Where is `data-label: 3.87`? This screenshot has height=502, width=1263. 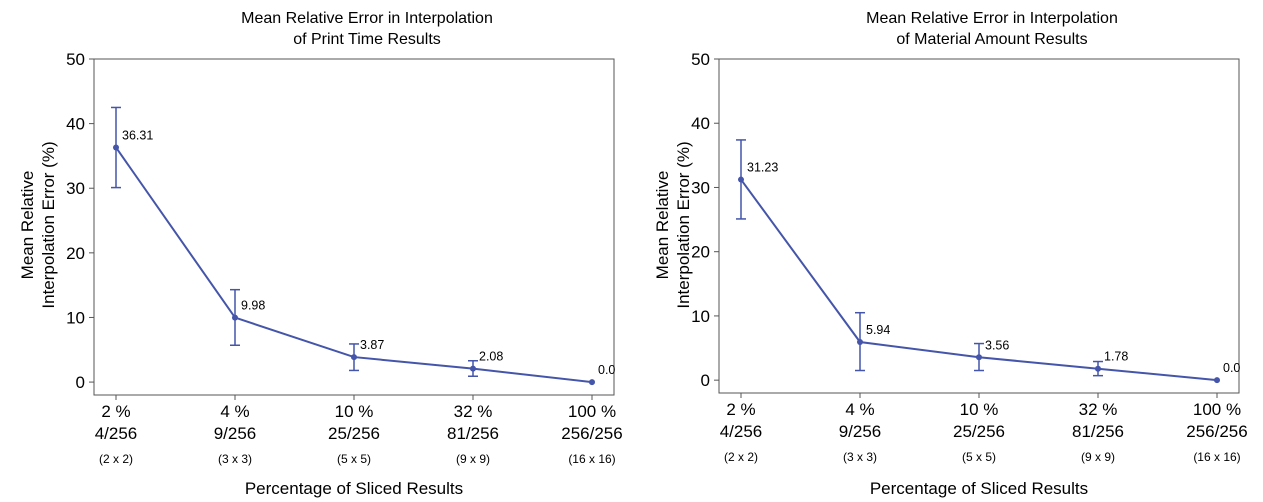 data-label: 3.87 is located at coordinates (372, 345).